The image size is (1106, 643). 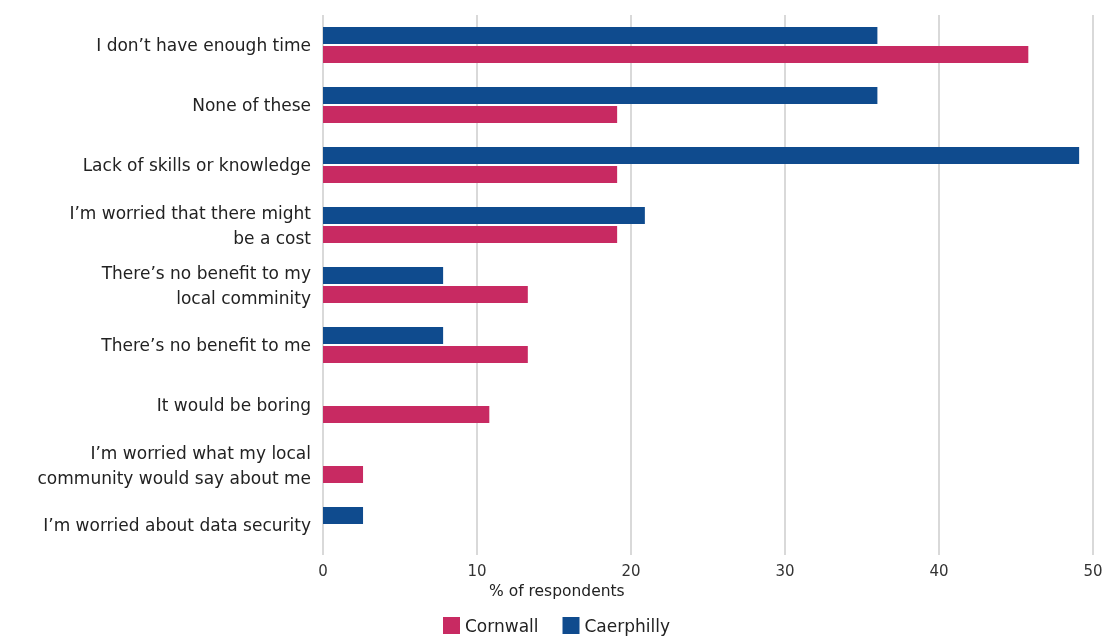 I want to click on y-tick-label: I’m worried that there might be a cost, so click(x=190, y=225).